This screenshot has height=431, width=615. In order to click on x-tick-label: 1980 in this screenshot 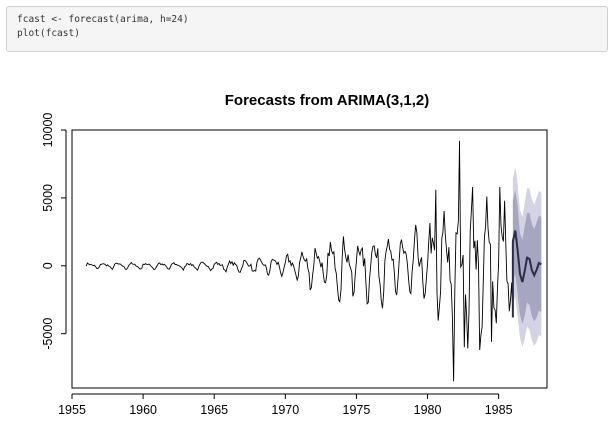, I will do `click(428, 410)`.